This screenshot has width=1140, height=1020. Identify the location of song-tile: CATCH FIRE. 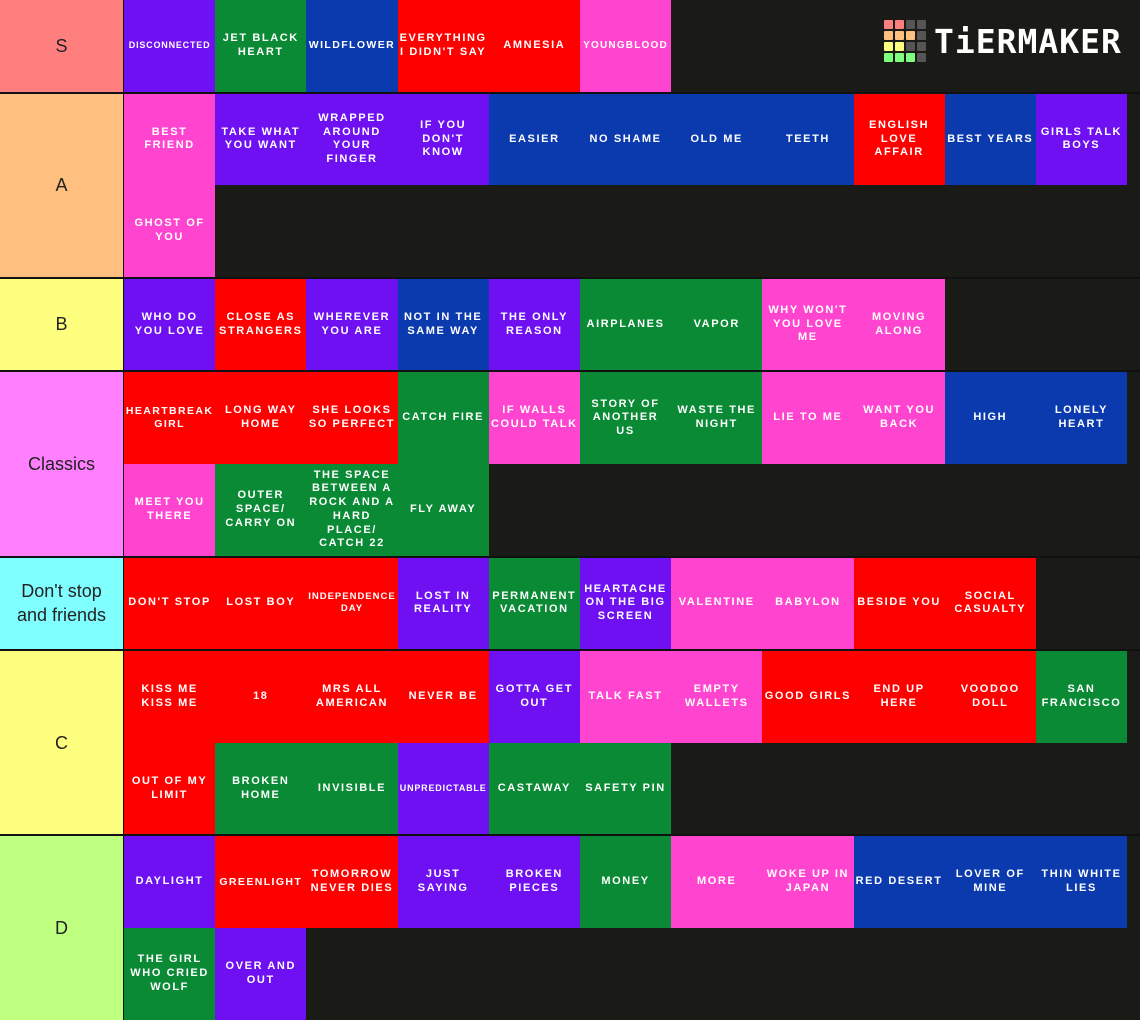
(443, 418).